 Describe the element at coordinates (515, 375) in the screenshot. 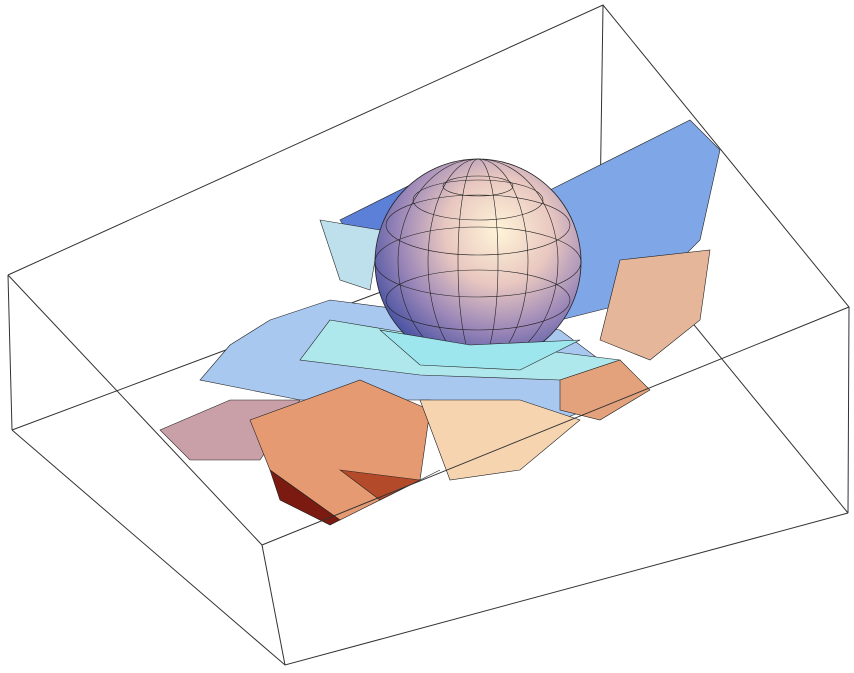

I see `surface-front` at that location.